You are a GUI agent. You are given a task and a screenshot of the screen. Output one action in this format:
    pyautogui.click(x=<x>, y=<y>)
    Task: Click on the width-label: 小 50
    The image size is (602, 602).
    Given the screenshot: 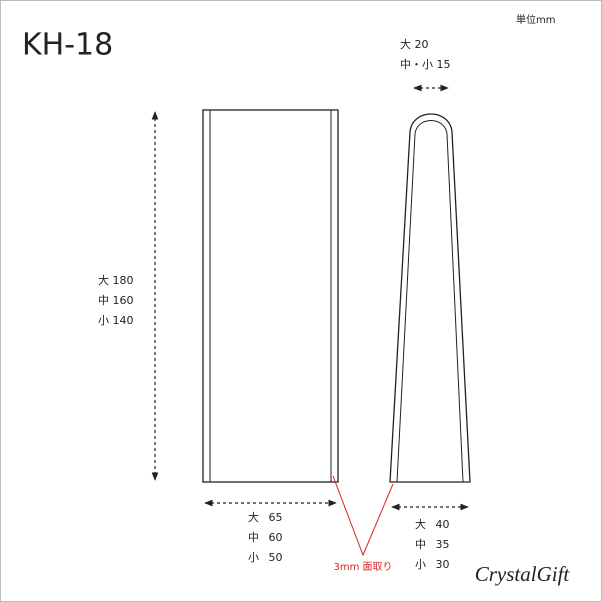 What is the action you would take?
    pyautogui.click(x=265, y=557)
    